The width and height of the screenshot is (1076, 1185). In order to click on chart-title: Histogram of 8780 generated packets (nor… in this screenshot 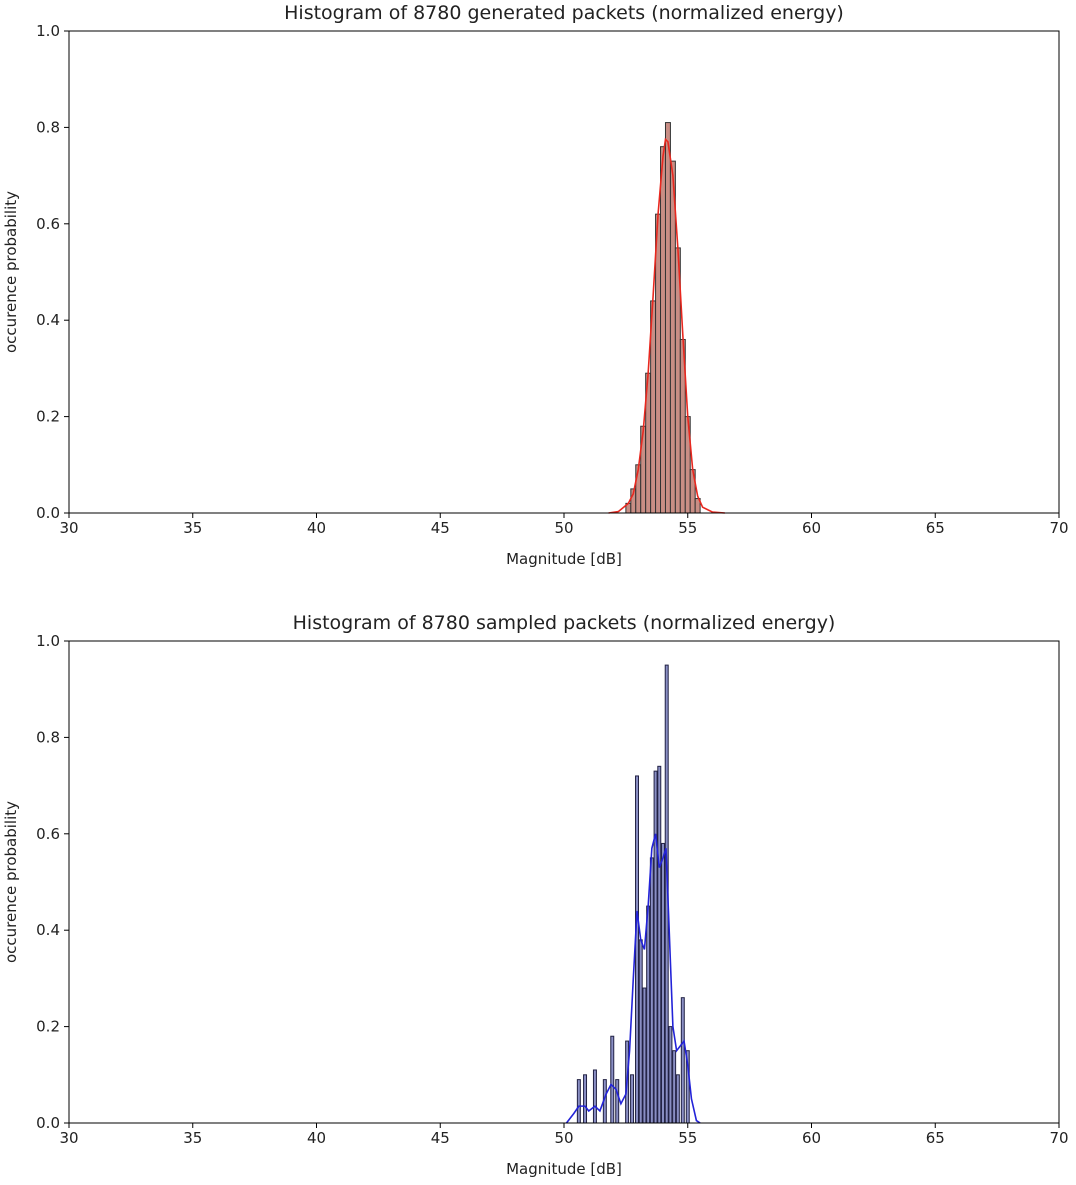, I will do `click(564, 13)`.